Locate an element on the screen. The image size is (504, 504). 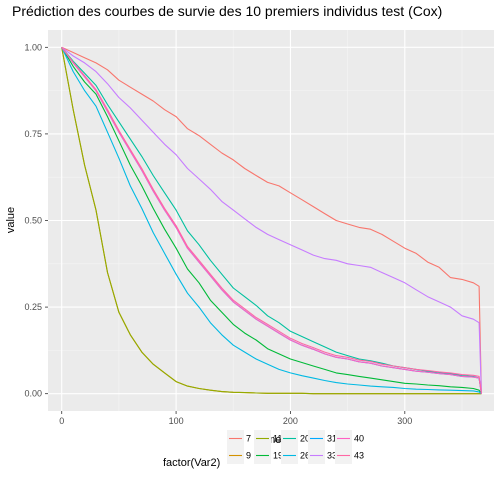
x-tick-label: 300 is located at coordinates (404, 421).